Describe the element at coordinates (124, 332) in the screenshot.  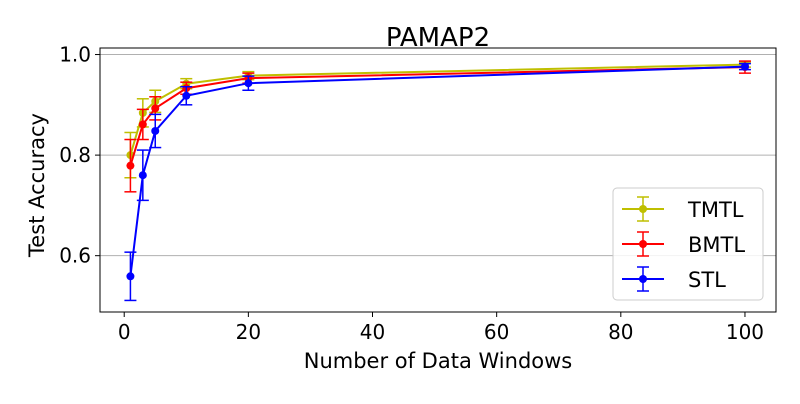
I see `x-tick-label: 0` at that location.